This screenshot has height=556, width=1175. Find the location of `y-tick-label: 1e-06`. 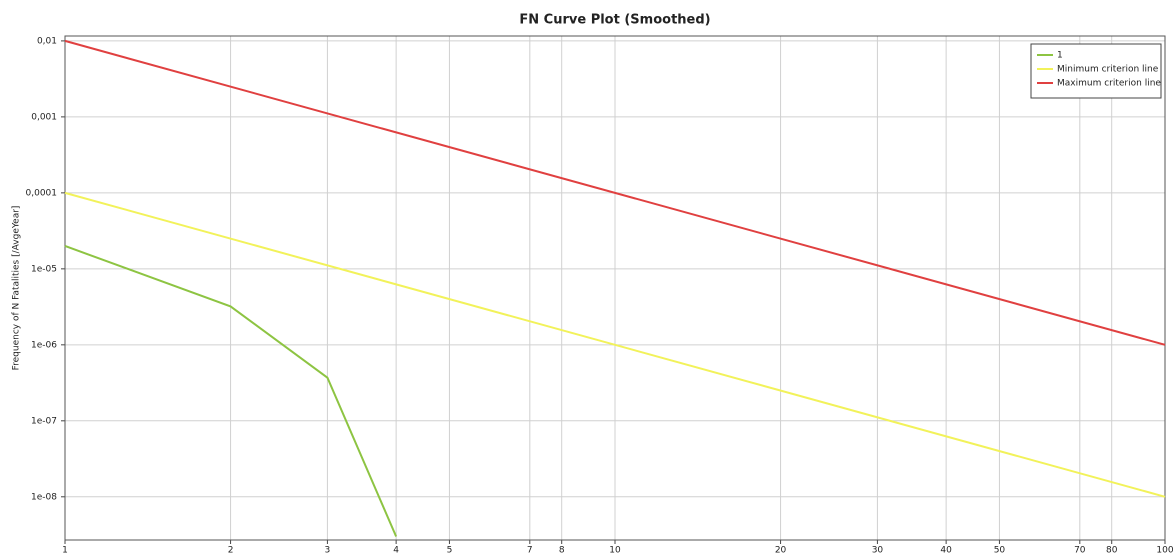

y-tick-label: 1e-06 is located at coordinates (44, 345).